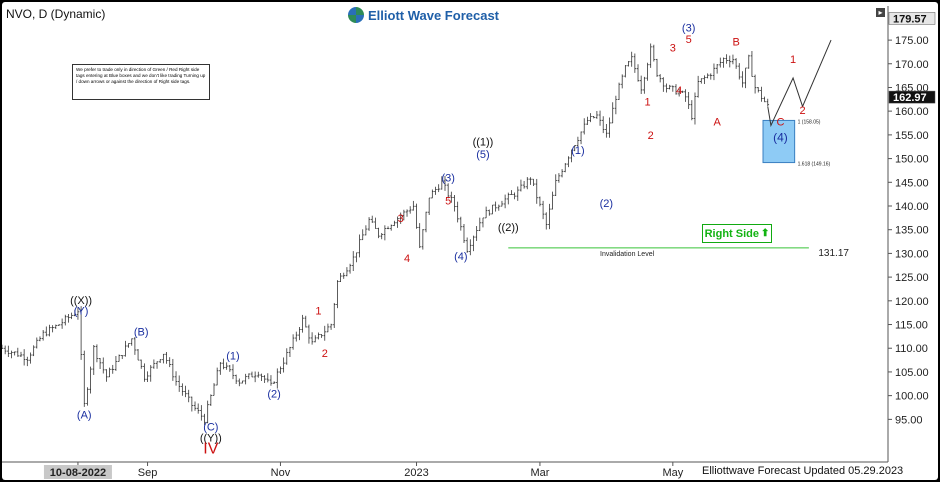 This screenshot has width=940, height=482. I want to click on last-price-tag: 162.97, so click(910, 98).